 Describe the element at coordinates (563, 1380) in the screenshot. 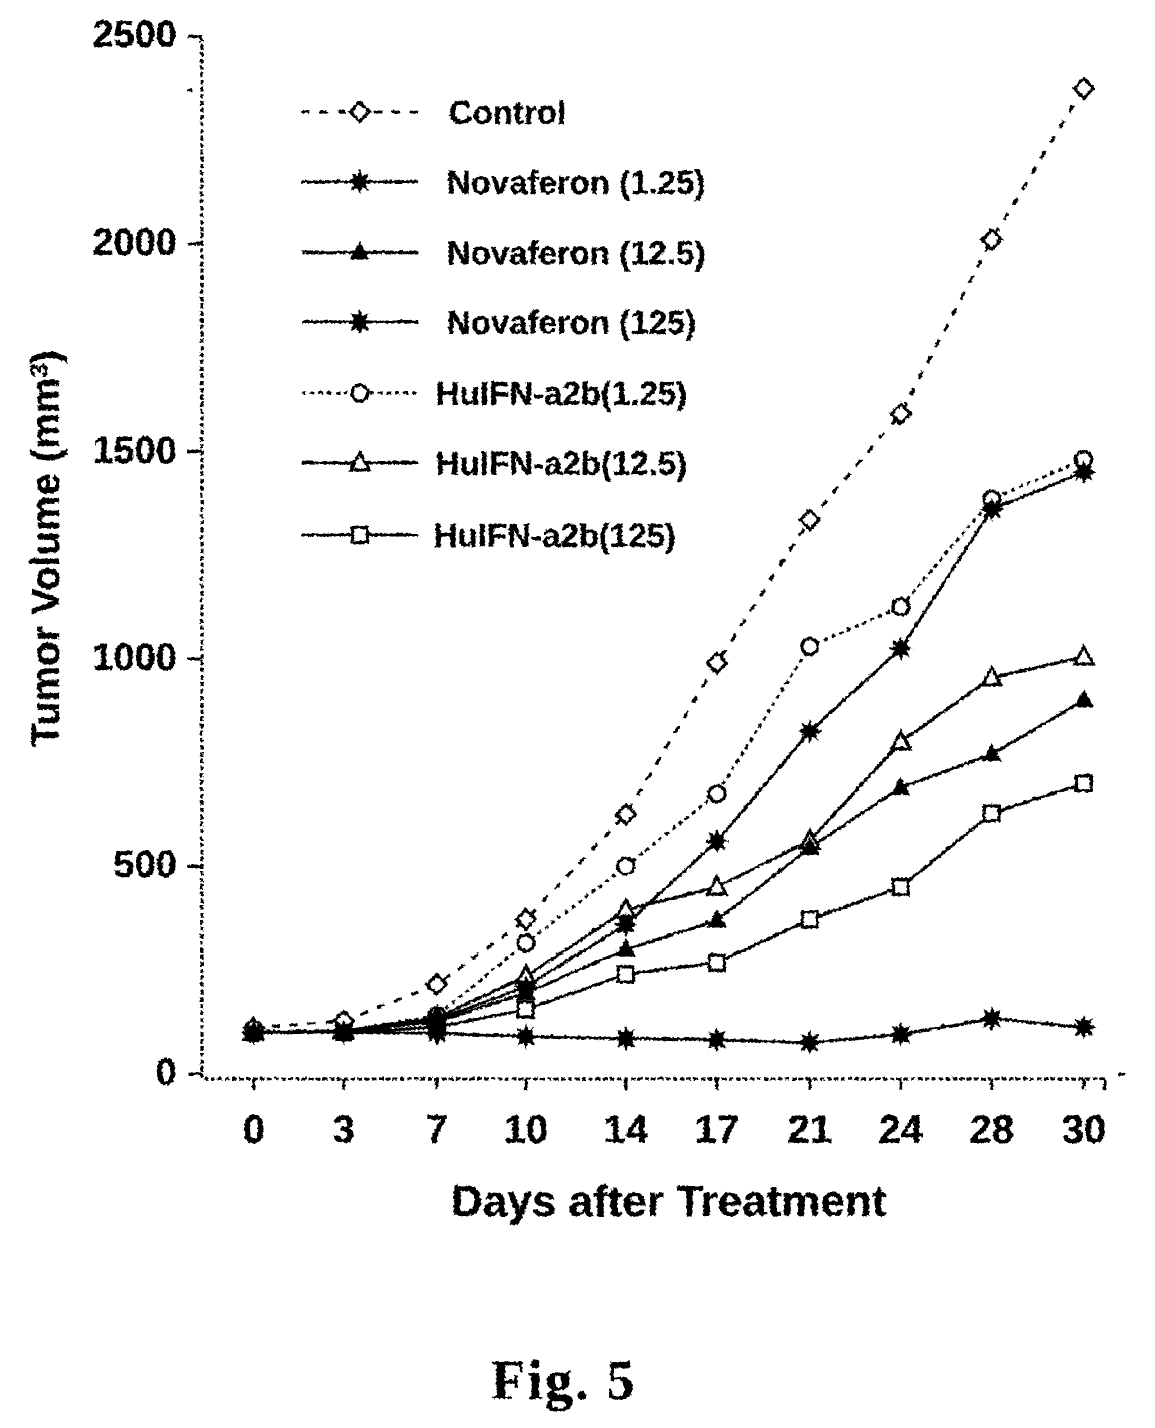

I see `svg-text: Fig. 5` at that location.